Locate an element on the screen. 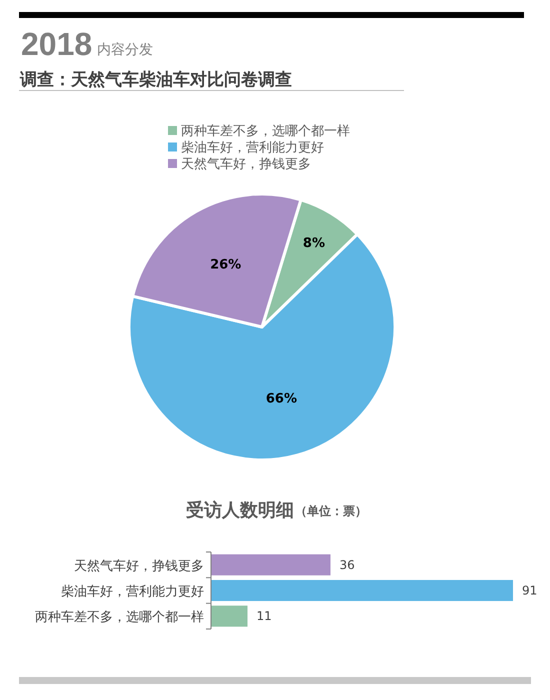  y-tick-label: 两种车差不多，选哪个都一样 is located at coordinates (119, 618).